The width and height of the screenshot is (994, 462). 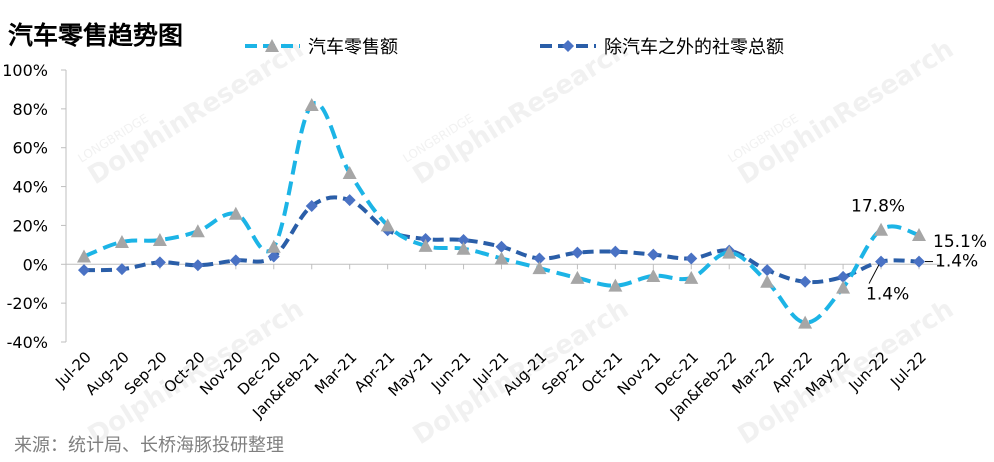 What do you see at coordinates (30, 109) in the screenshot?
I see `y-tick-label: 80%` at bounding box center [30, 109].